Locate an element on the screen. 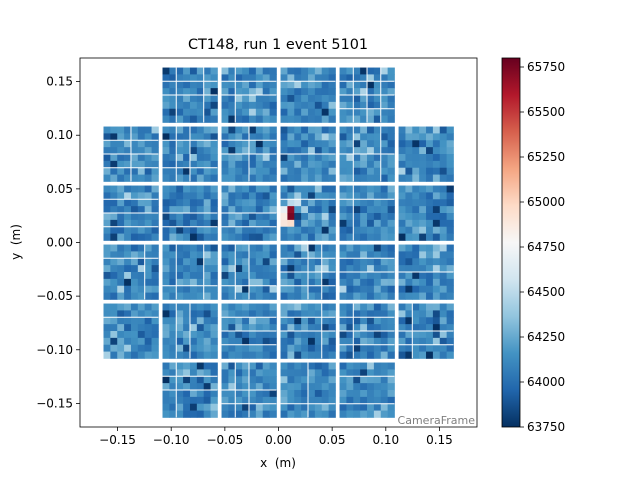 The width and height of the screenshot is (640, 480). y-tick-label: 0.00 is located at coordinates (59, 243).